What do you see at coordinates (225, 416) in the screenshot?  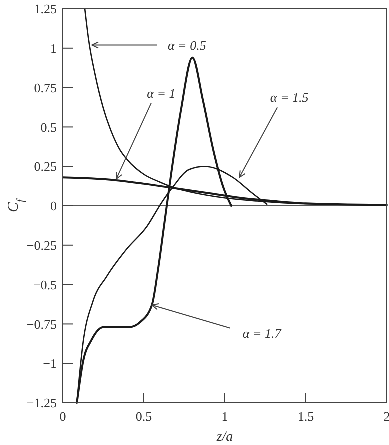 I see `x-tick-label: 1` at bounding box center [225, 416].